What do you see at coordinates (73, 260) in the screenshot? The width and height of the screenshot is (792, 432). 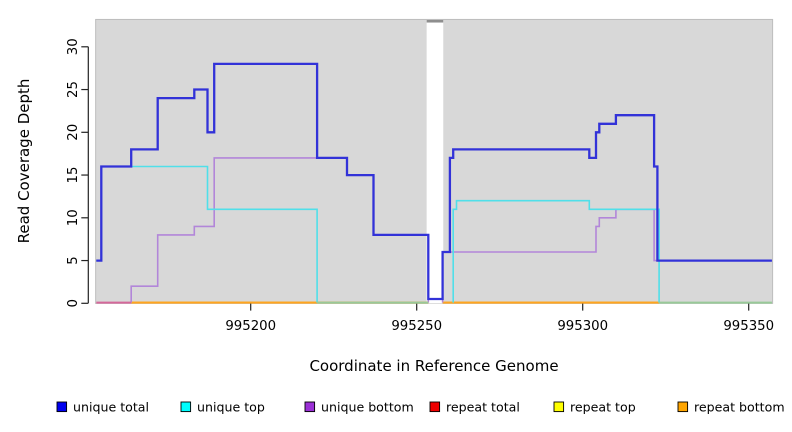 I see `y-tick-label: 5` at bounding box center [73, 260].